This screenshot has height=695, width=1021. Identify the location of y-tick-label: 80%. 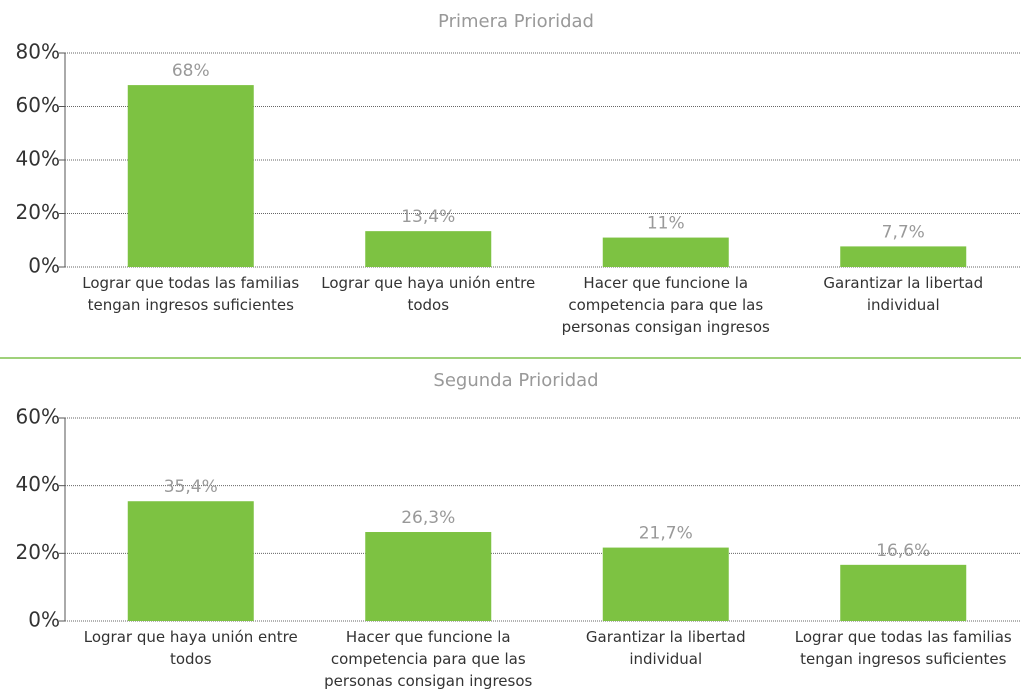
(38, 52).